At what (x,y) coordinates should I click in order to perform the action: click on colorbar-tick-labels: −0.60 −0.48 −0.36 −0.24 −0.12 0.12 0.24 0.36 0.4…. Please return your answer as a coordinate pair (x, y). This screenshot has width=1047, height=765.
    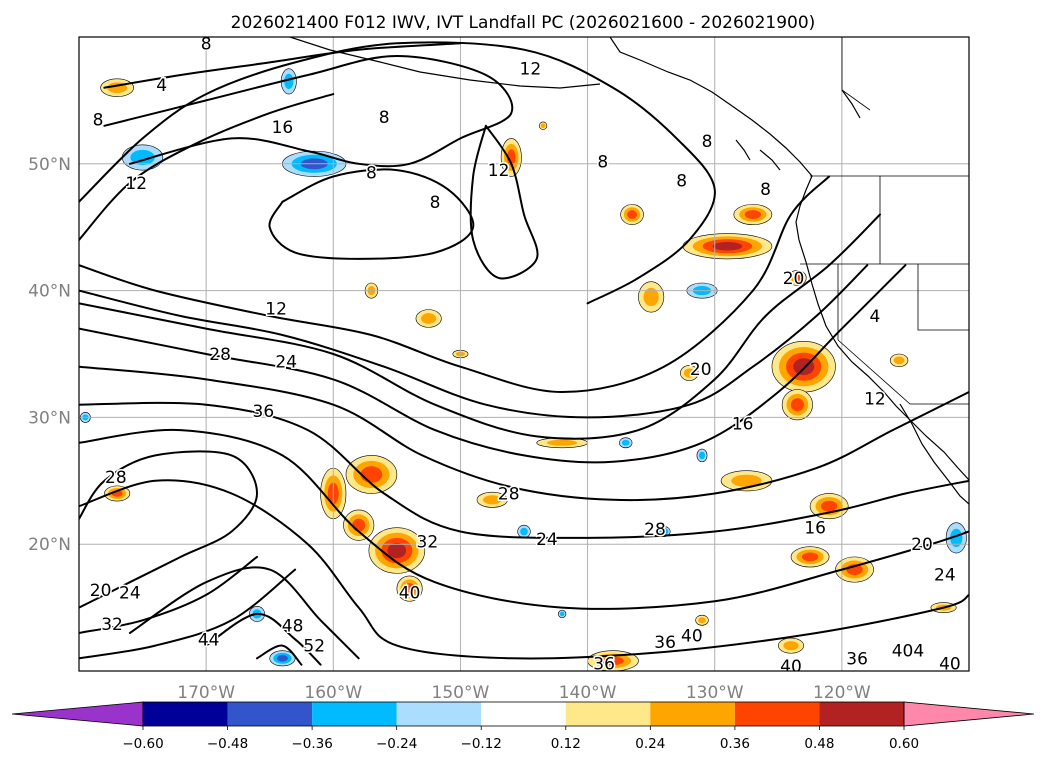
    Looking at the image, I should click on (520, 739).